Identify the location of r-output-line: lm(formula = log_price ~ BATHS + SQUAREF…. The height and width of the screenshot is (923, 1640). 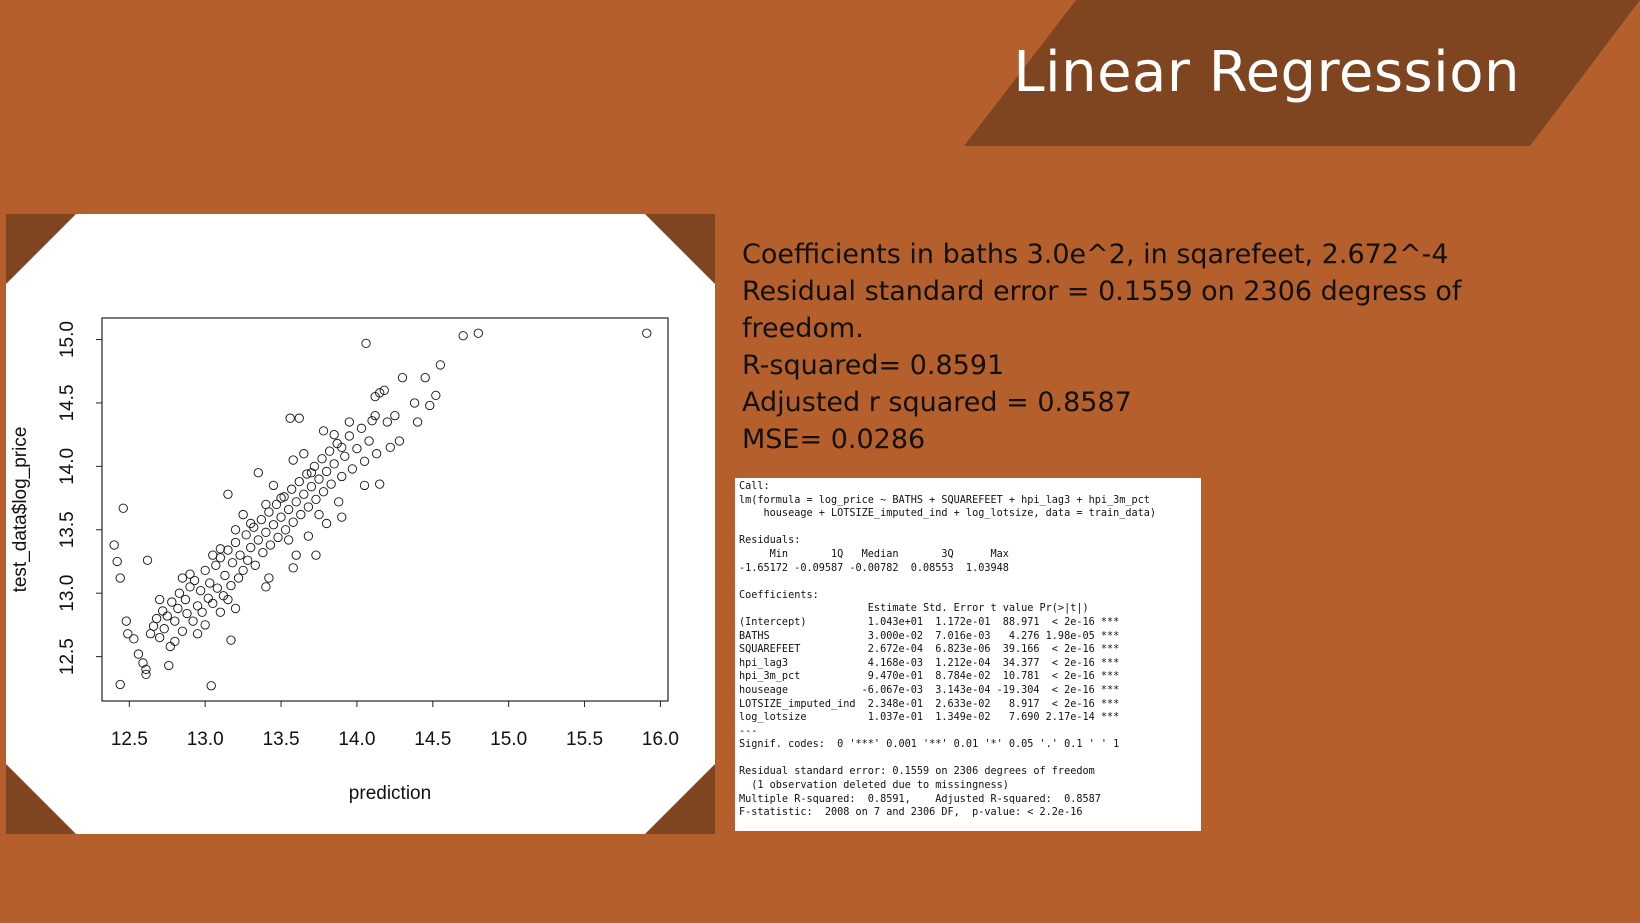
(944, 500).